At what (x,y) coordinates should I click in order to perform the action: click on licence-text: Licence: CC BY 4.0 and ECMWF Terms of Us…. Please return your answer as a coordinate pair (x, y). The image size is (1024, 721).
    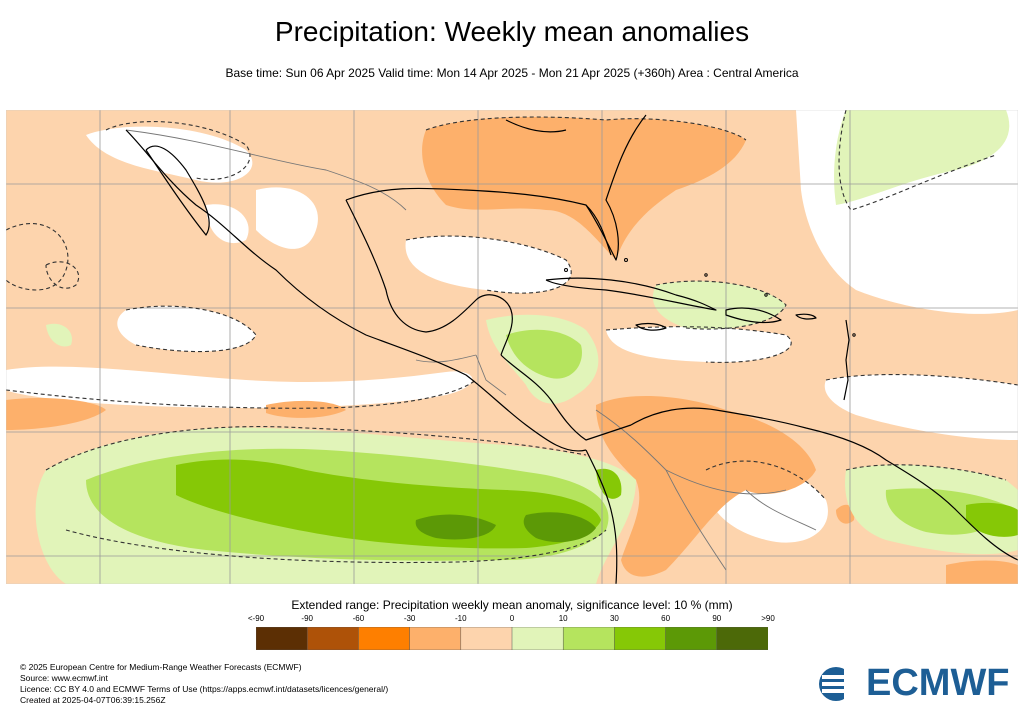
    Looking at the image, I should click on (204, 689).